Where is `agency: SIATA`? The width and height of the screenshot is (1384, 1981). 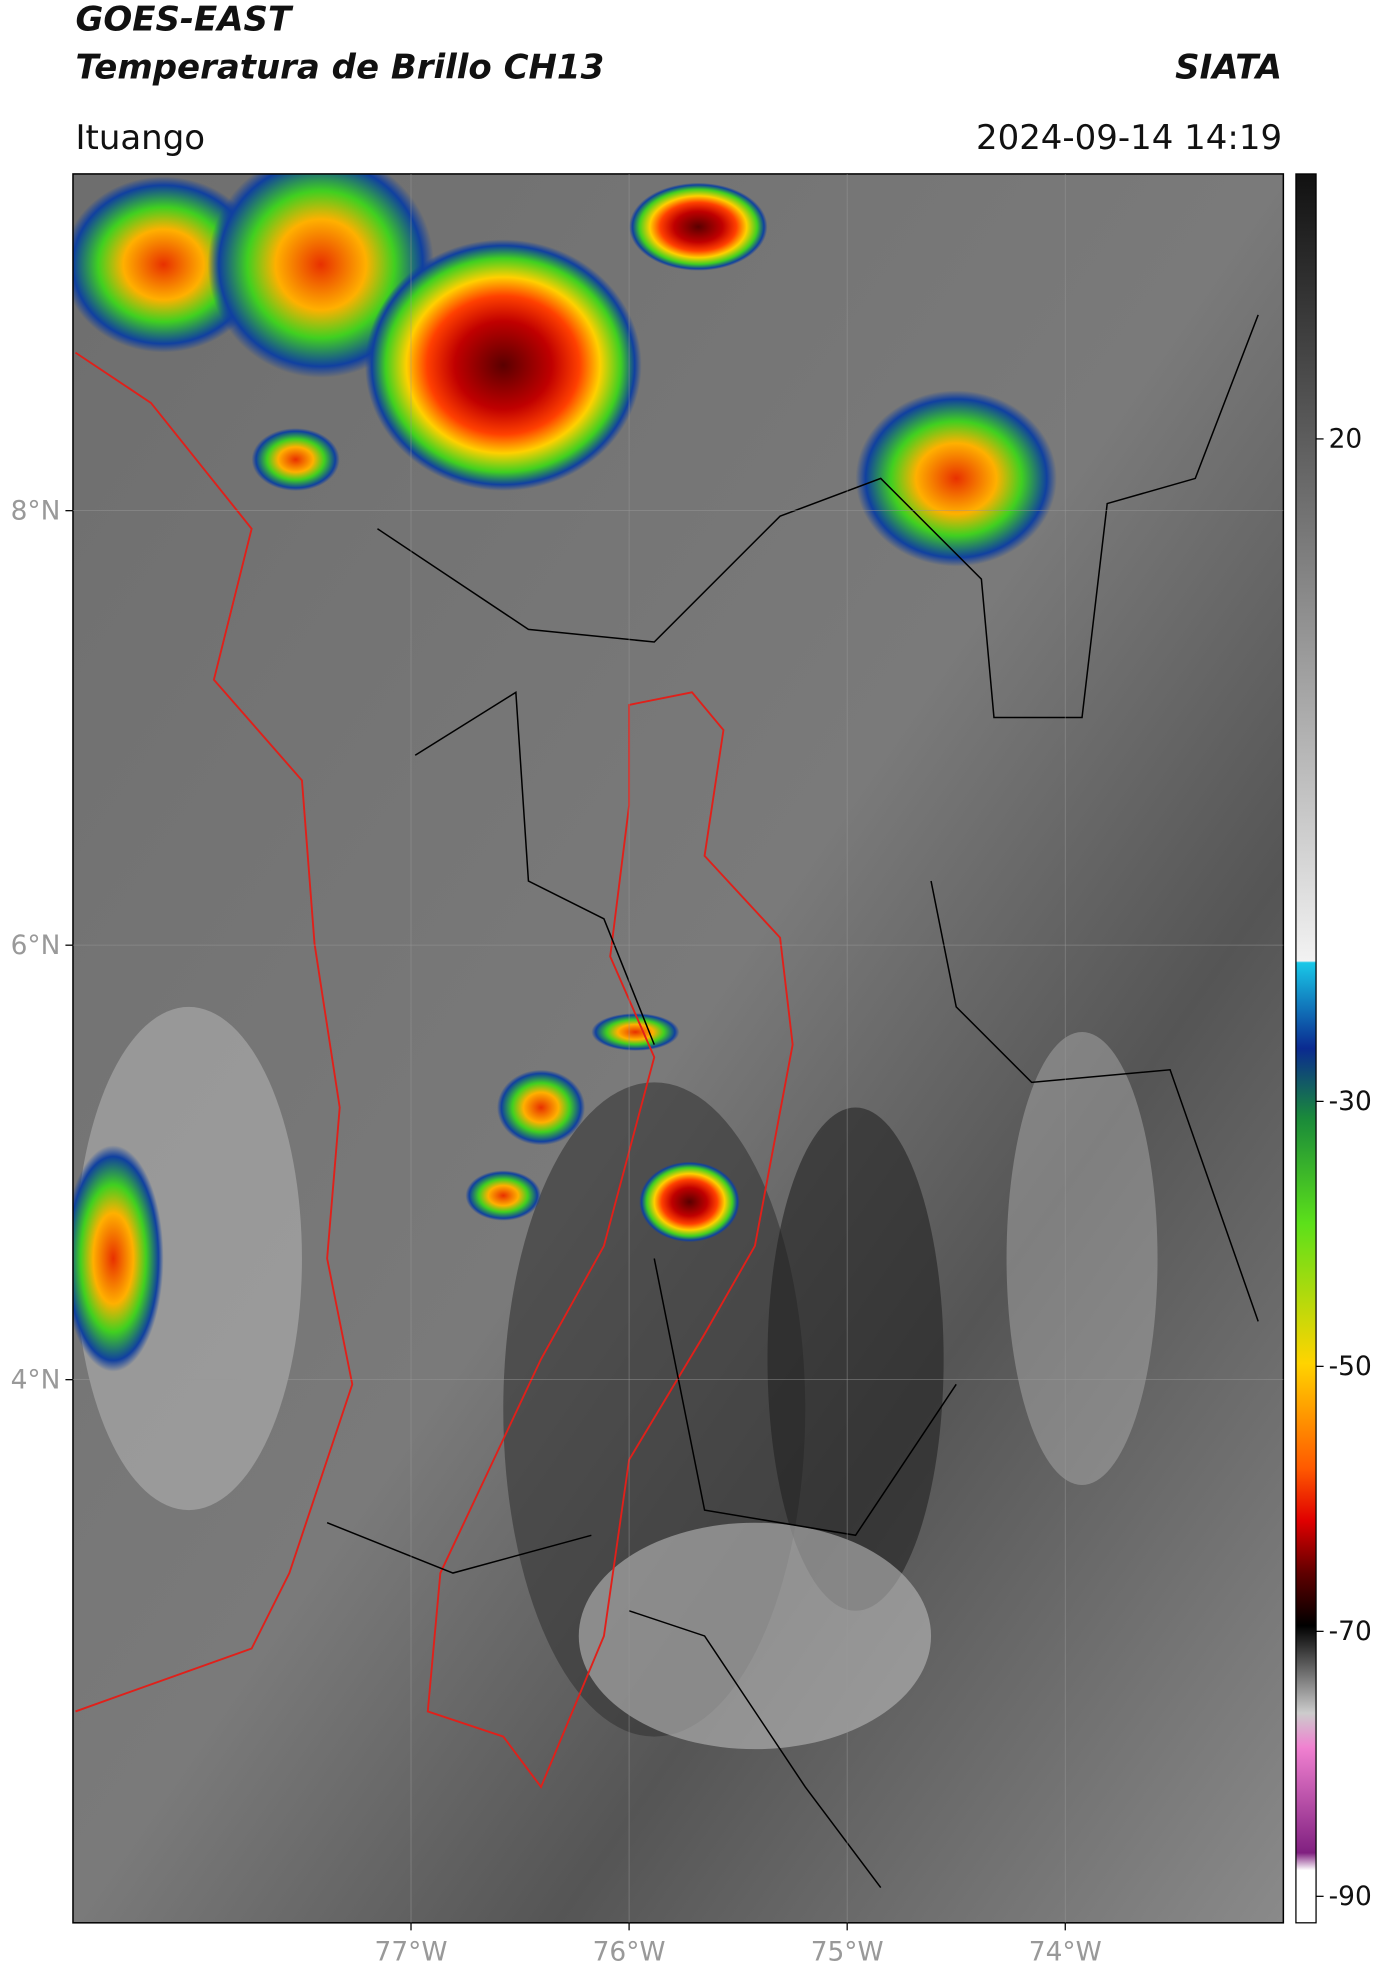 agency: SIATA is located at coordinates (1228, 67).